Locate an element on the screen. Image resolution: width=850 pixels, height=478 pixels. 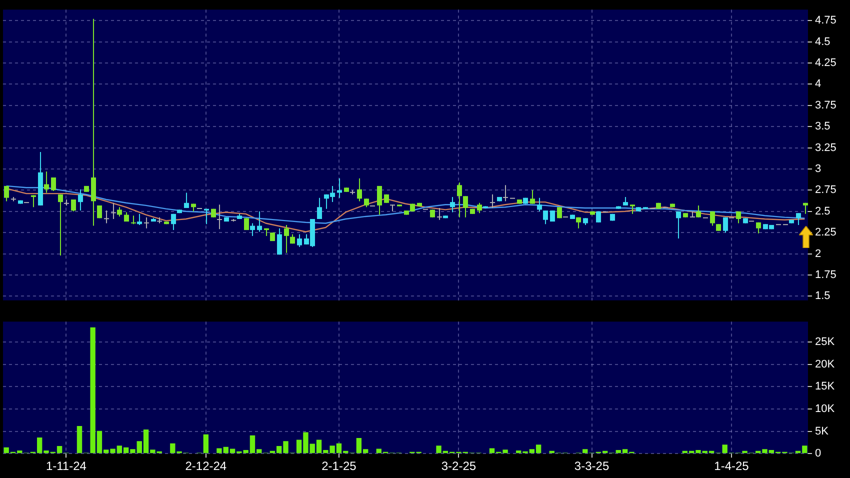
x-tick-label: 1-11-24 is located at coordinates (66, 466).